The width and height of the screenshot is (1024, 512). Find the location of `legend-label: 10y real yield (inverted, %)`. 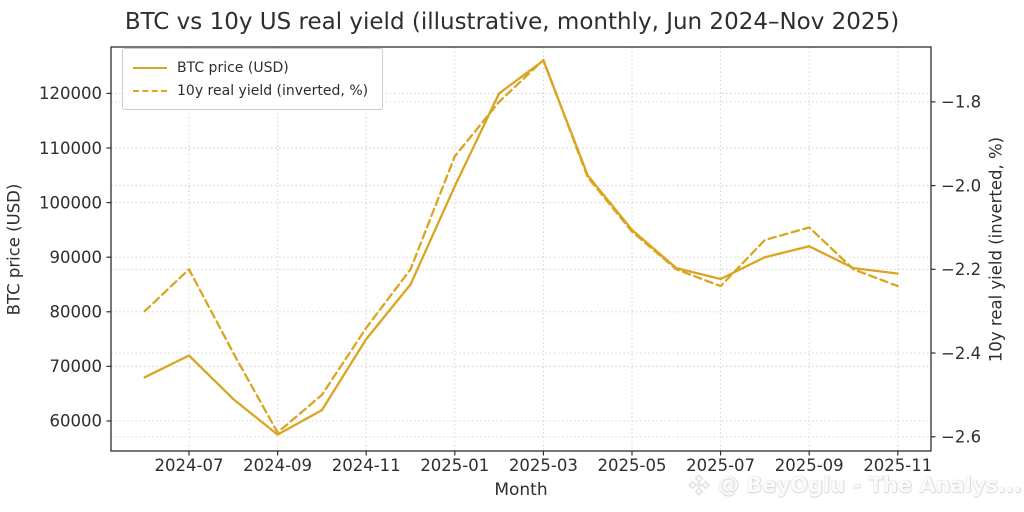

legend-label: 10y real yield (inverted, %) is located at coordinates (273, 90).